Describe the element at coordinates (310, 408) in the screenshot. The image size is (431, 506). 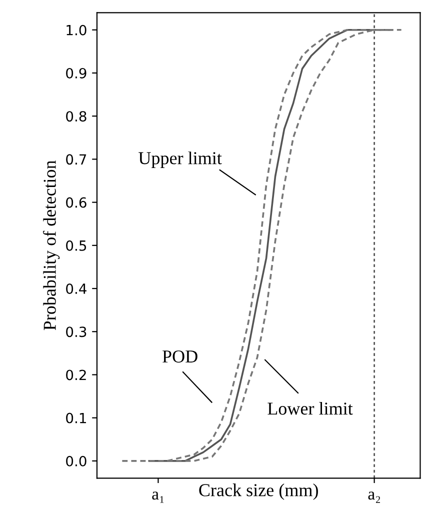
I see `annotation: Lower limit` at that location.